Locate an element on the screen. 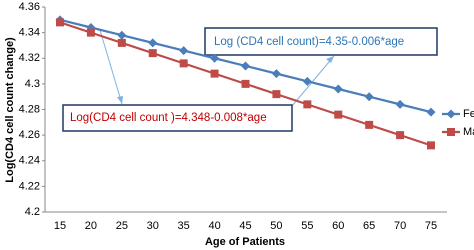 This screenshot has width=474, height=250. x-tick-label: 20 is located at coordinates (91, 226).